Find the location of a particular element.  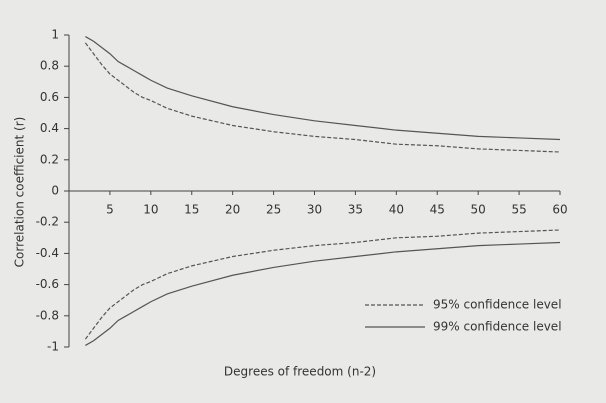

y-tick-label: 0.6 is located at coordinates (49, 97).